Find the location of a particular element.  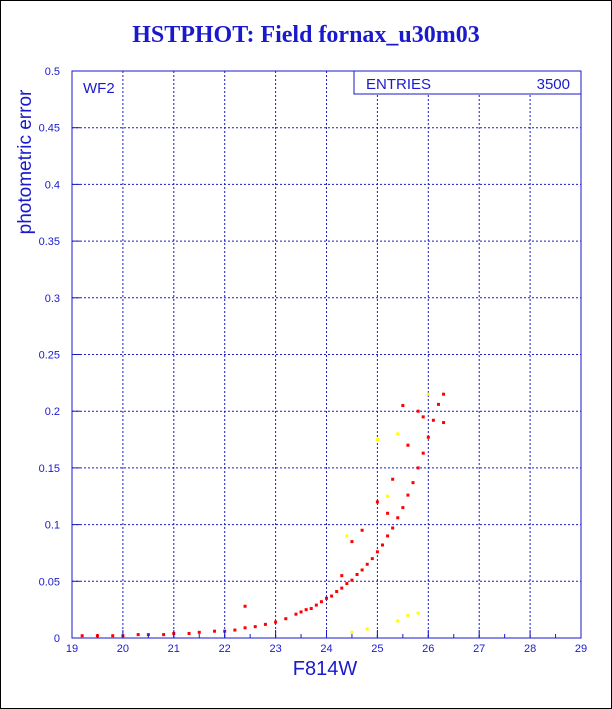

x-tick-label: 26 is located at coordinates (428, 649).